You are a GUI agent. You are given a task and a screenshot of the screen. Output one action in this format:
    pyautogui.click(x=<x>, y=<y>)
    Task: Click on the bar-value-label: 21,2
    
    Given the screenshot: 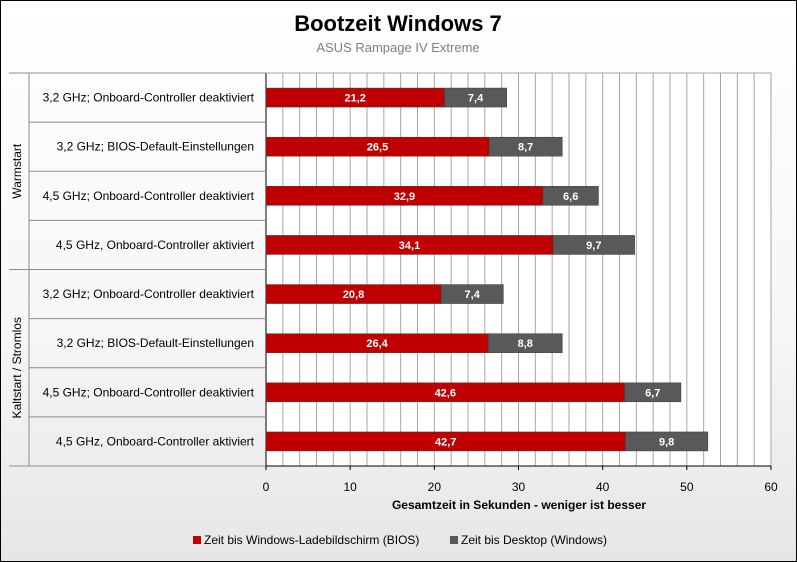 What is the action you would take?
    pyautogui.click(x=355, y=99)
    